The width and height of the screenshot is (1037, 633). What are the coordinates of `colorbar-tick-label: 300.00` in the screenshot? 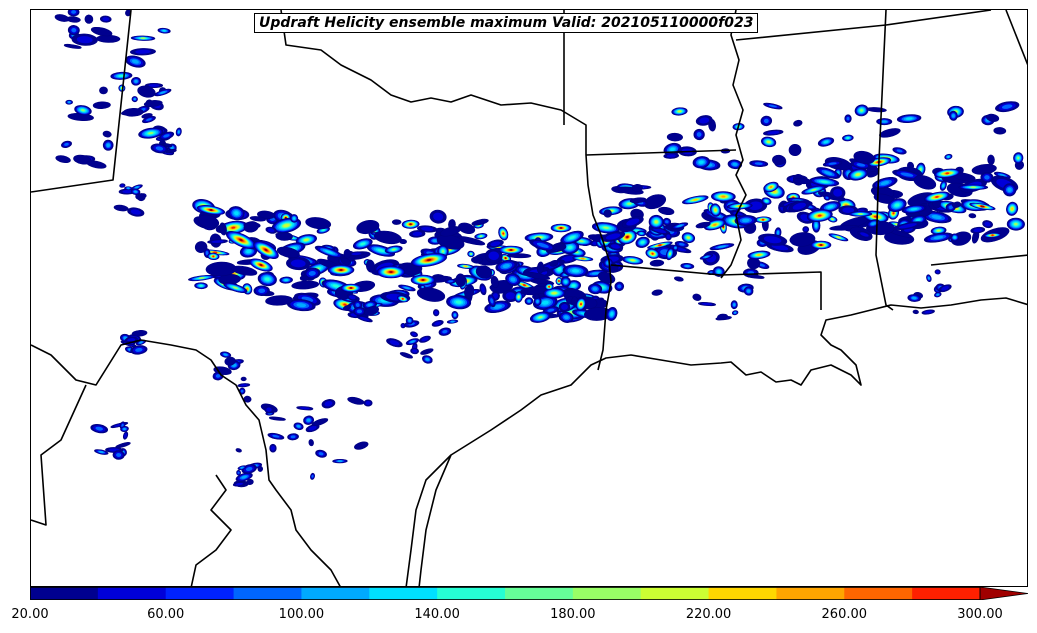 It's located at (980, 614).